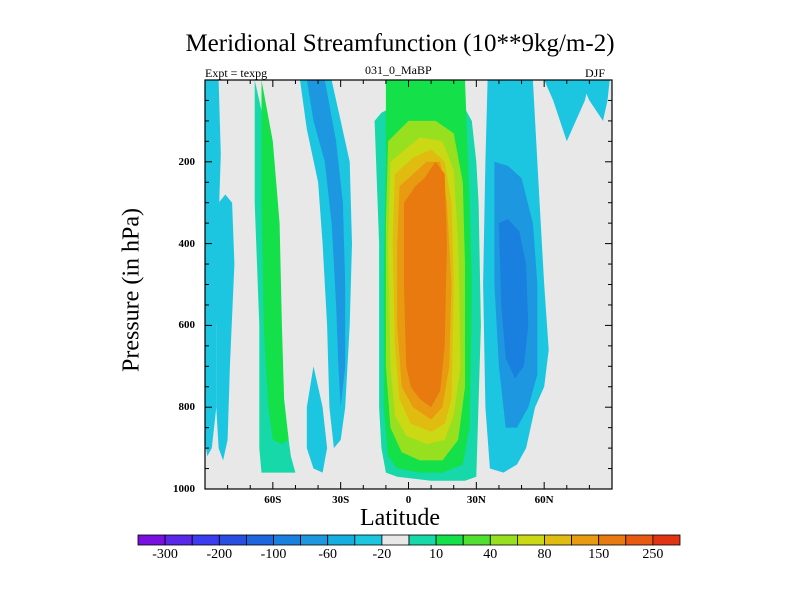  What do you see at coordinates (187, 161) in the screenshot?
I see `y-tick-label: 200` at bounding box center [187, 161].